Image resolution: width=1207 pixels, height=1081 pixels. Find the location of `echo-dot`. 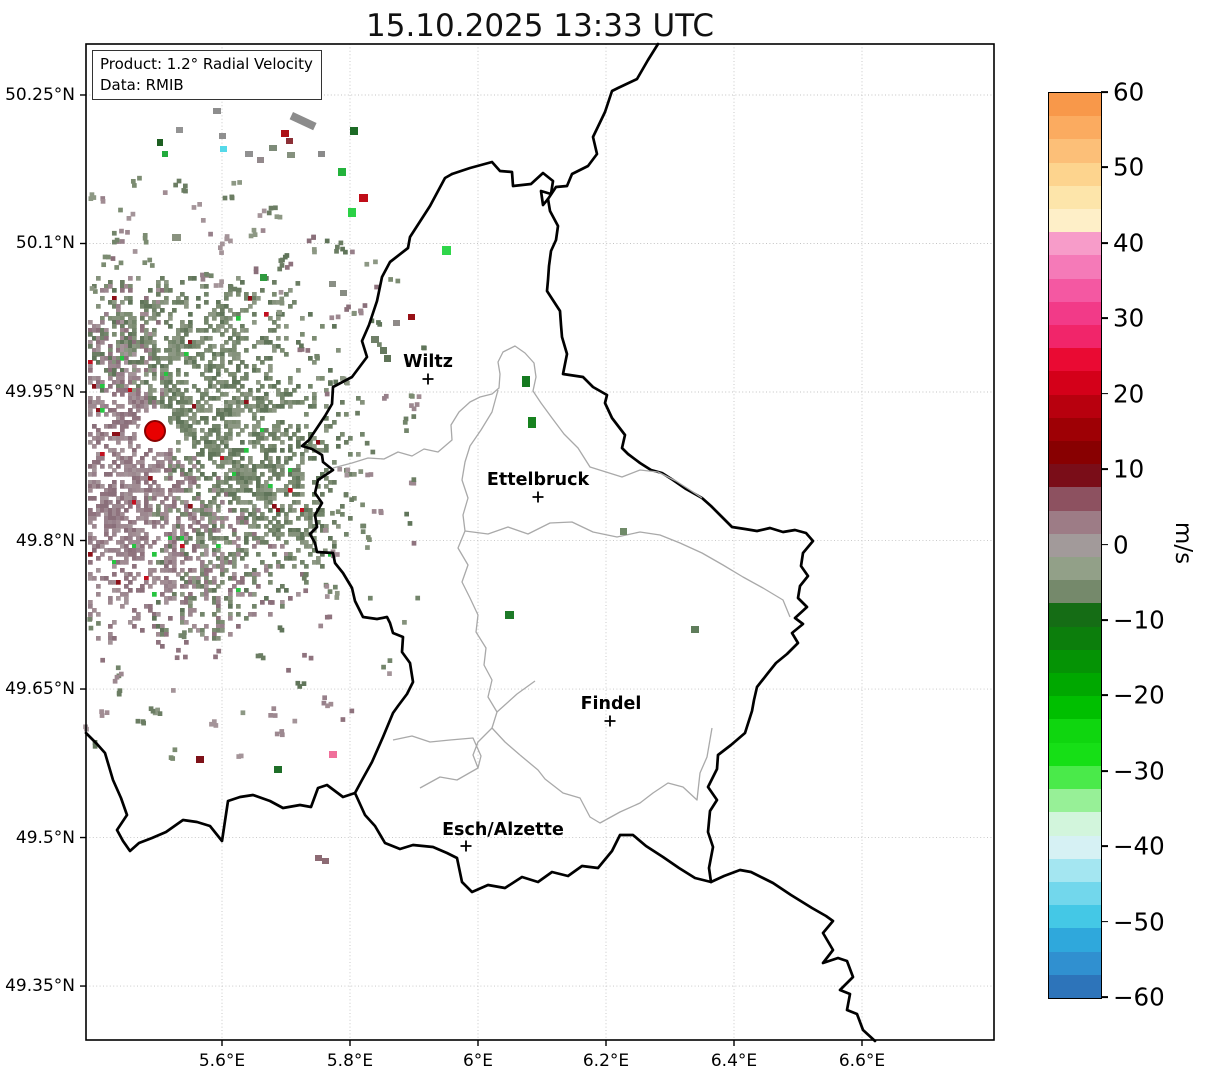

echo-dot is located at coordinates (303, 121).